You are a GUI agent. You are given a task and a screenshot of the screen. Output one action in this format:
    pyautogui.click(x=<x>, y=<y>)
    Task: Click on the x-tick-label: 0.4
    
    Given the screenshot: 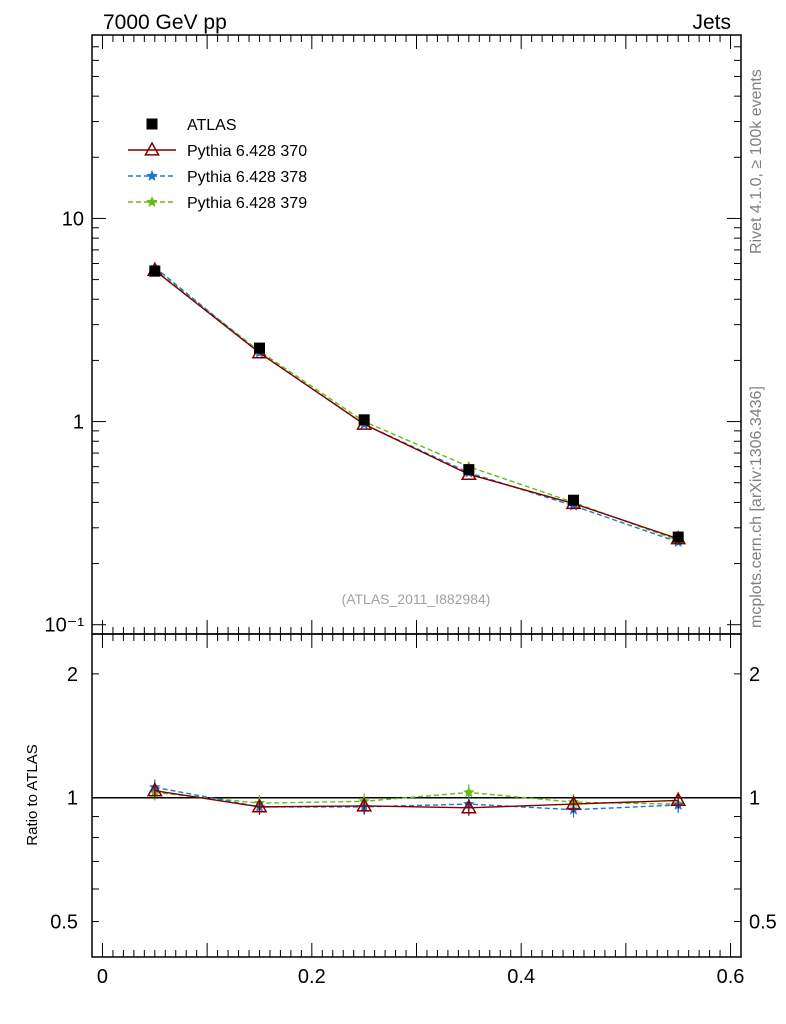 What is the action you would take?
    pyautogui.click(x=521, y=977)
    